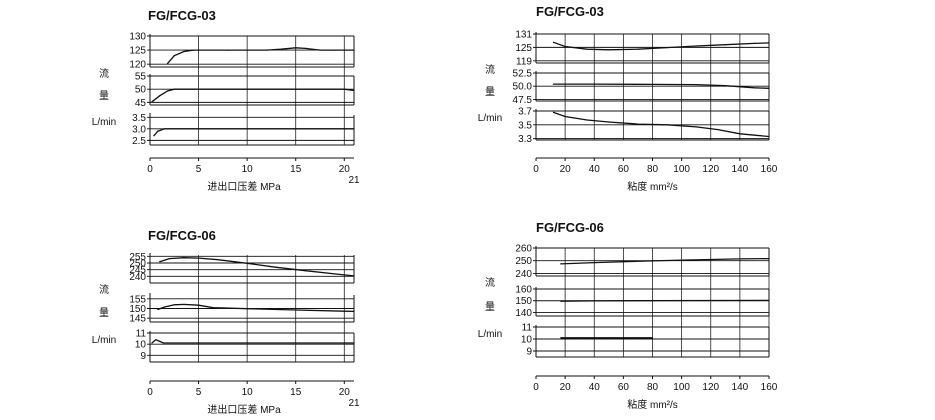  Describe the element at coordinates (523, 35) in the screenshot. I see `y-tick-label: 131` at that location.